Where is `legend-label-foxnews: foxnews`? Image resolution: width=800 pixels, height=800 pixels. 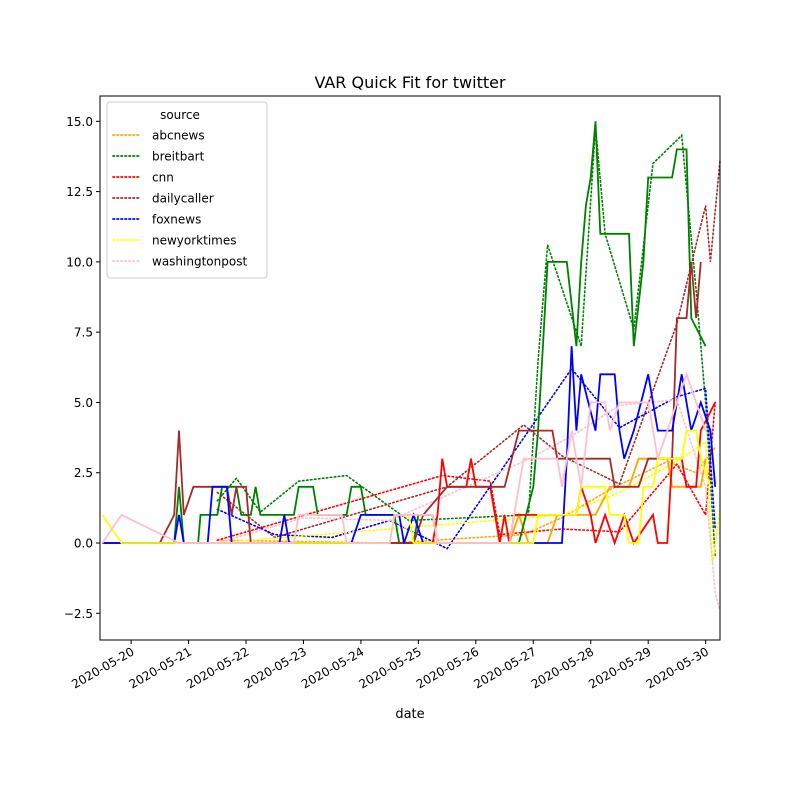 legend-label-foxnews: foxnews is located at coordinates (176, 220).